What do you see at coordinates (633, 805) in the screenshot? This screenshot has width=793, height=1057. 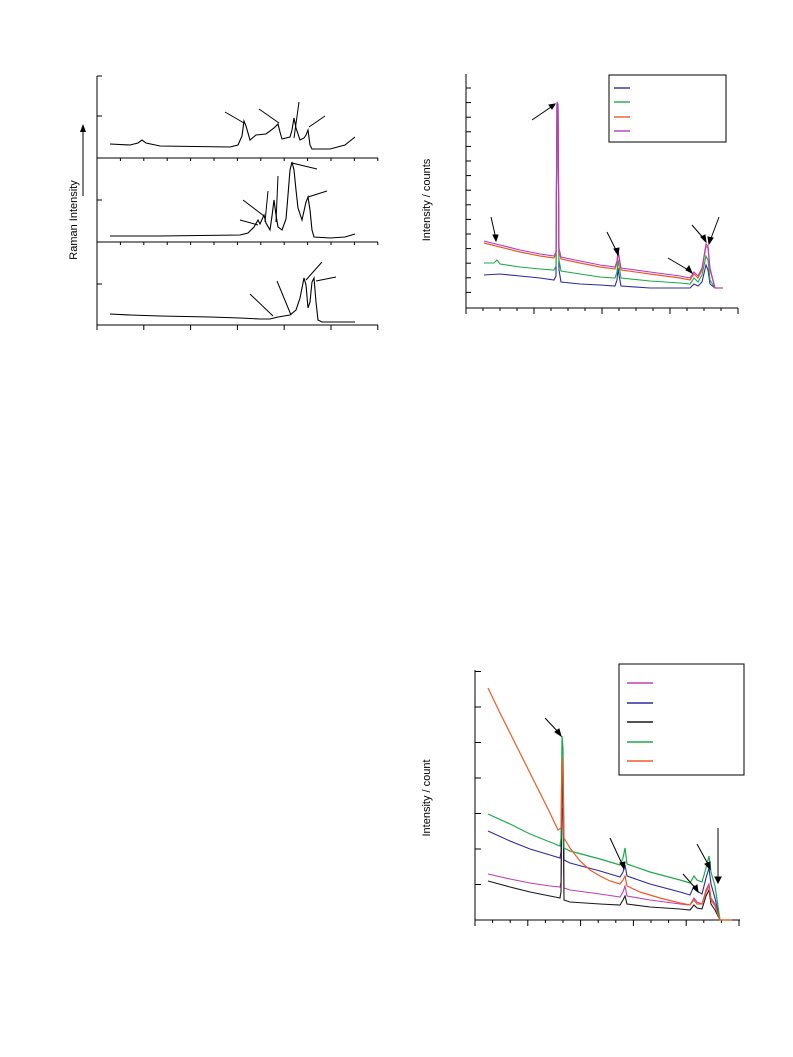 I see `chart-b-annotation-arrows` at bounding box center [633, 805].